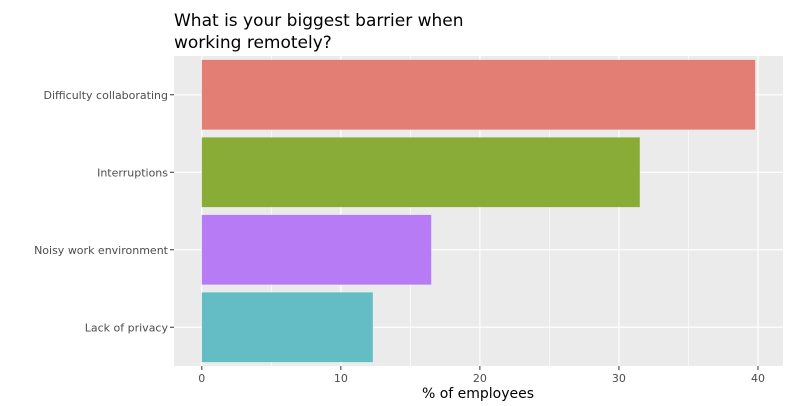  Describe the element at coordinates (101, 250) in the screenshot. I see `y-tick-label: Noisy work environment` at that location.